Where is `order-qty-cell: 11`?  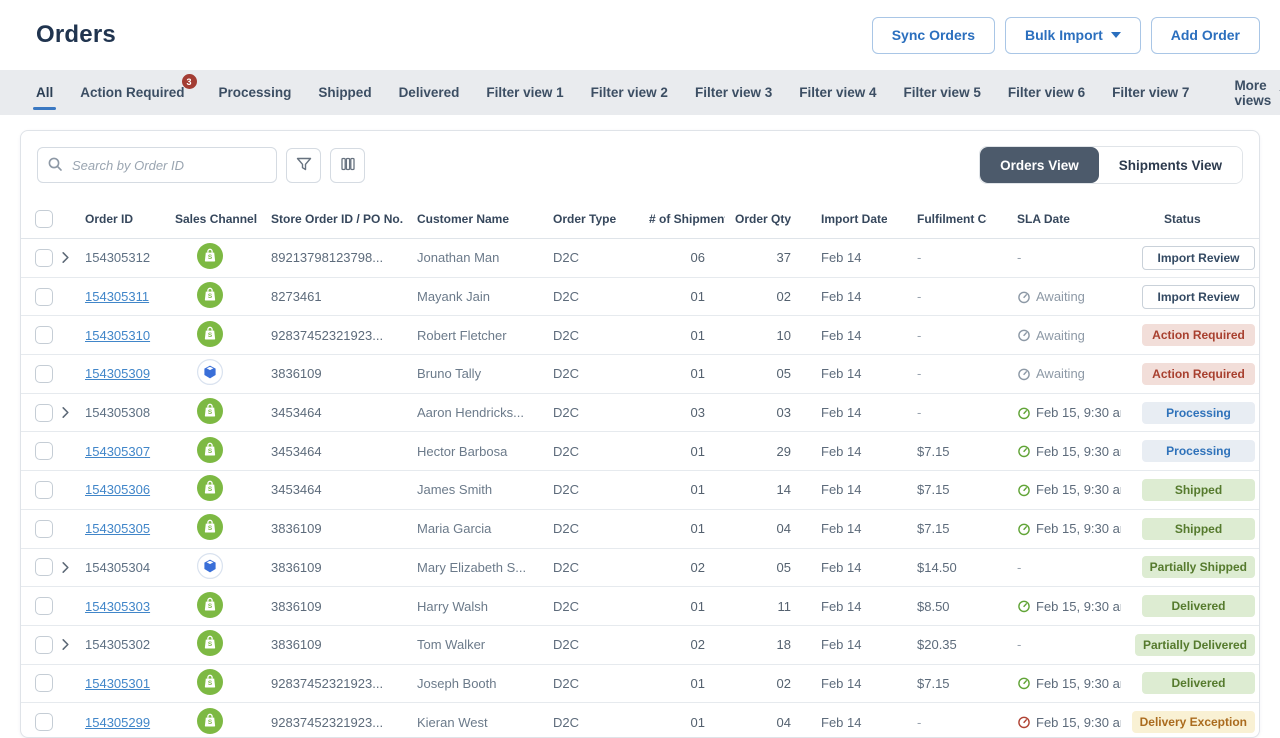 order-qty-cell: 11 is located at coordinates (784, 606).